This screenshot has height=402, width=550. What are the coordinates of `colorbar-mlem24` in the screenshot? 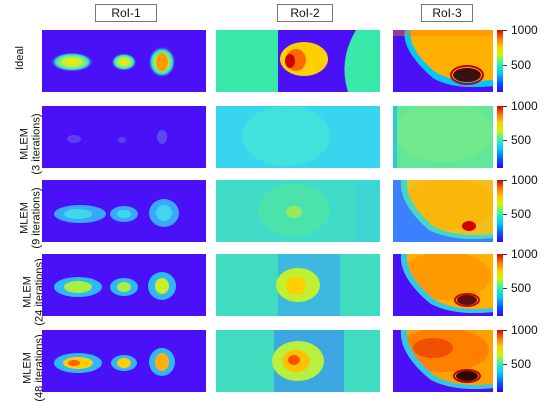 It's located at (500, 285).